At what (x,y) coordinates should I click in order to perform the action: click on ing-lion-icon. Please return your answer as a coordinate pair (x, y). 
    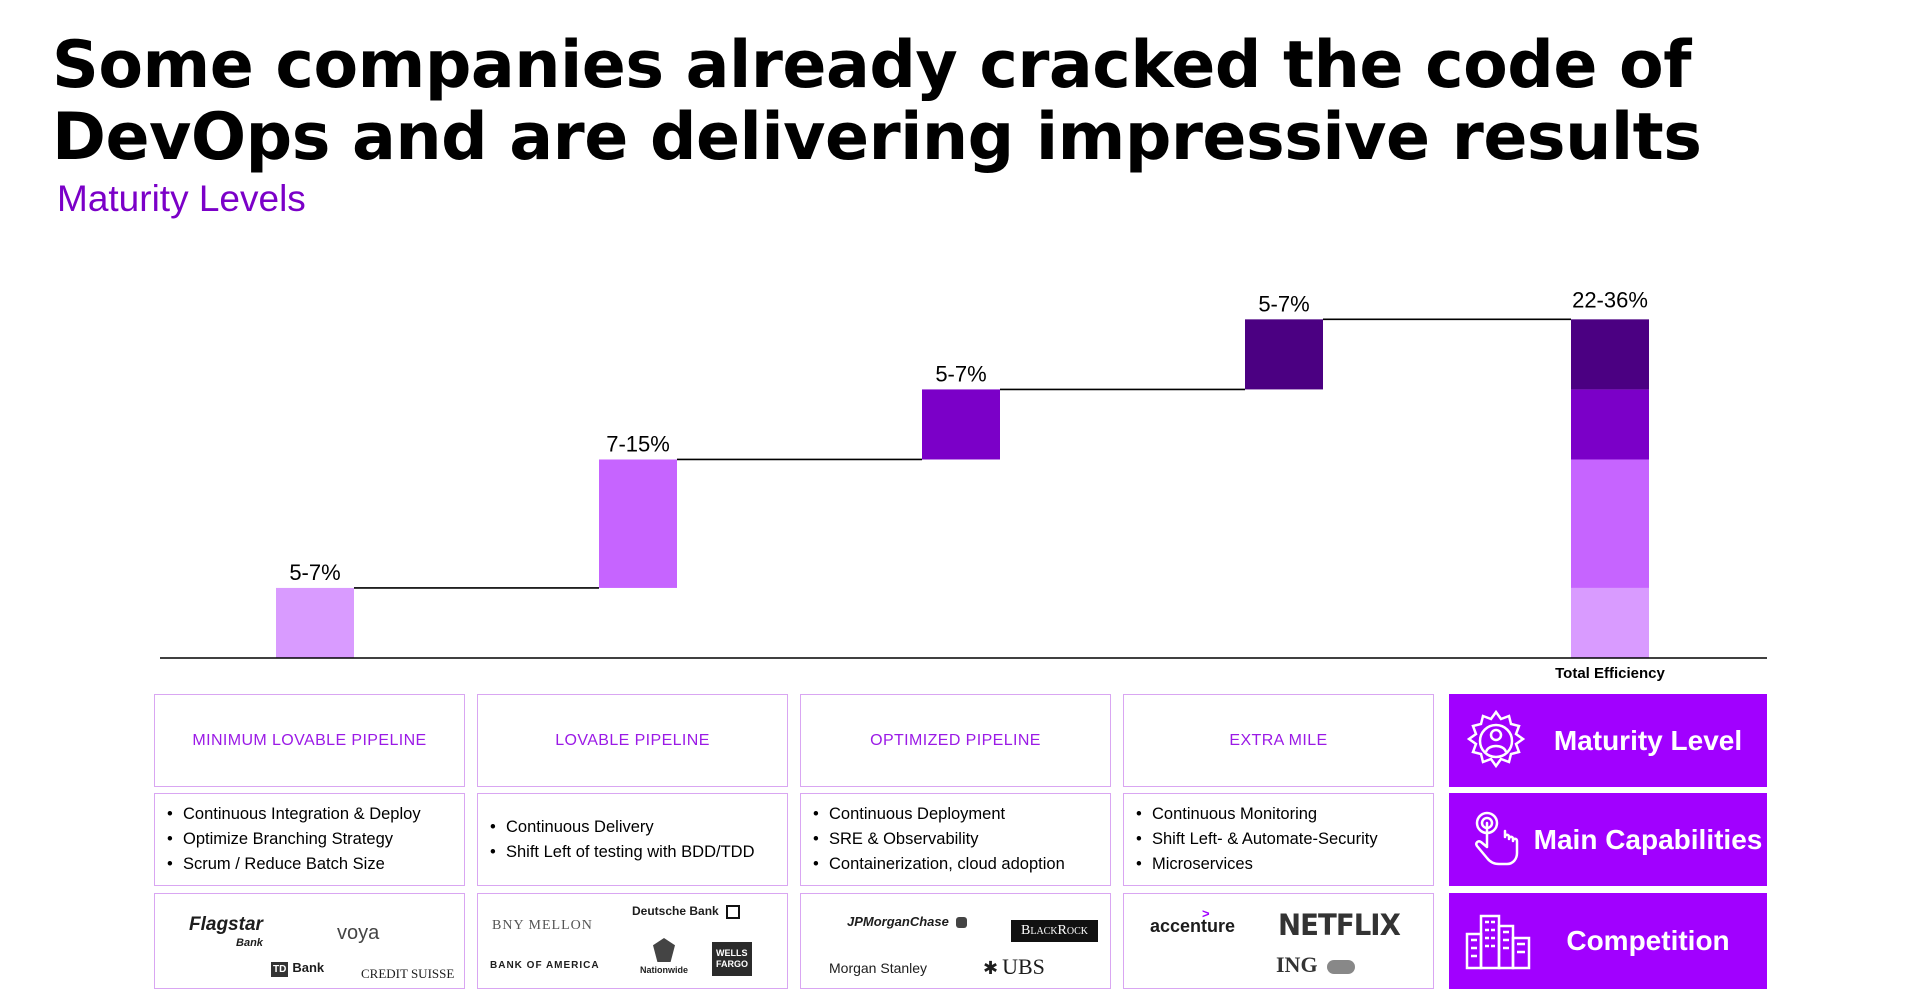
    Looking at the image, I should click on (1341, 966).